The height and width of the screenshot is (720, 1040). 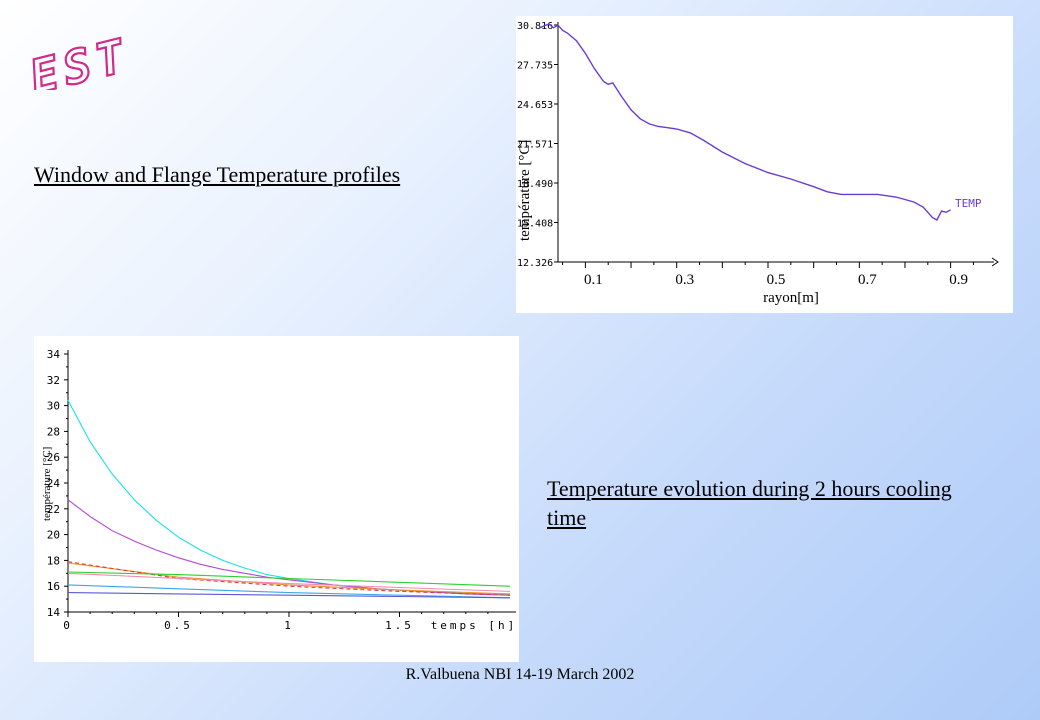 I want to click on x-tick-label: 0, so click(x=68, y=625).